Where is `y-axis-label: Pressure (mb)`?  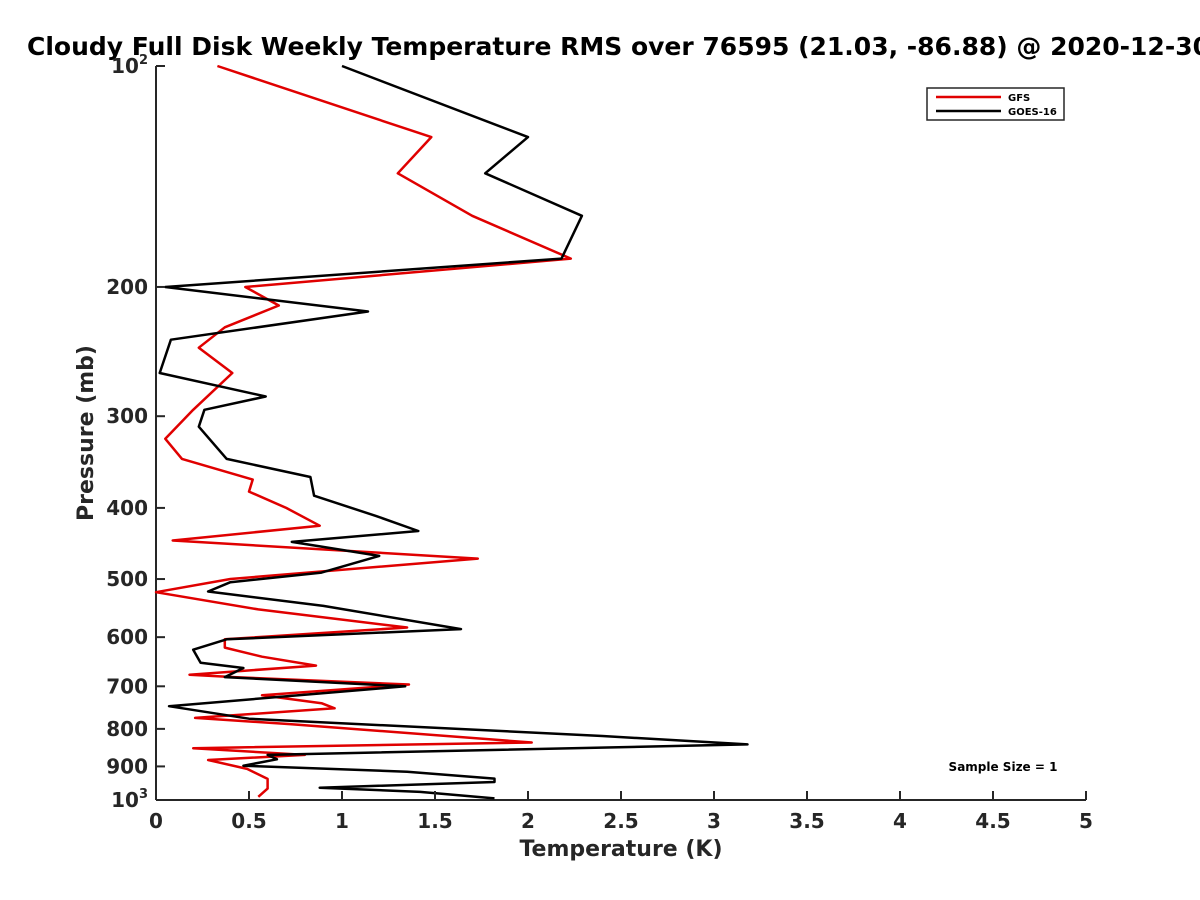 y-axis-label: Pressure (mb) is located at coordinates (86, 433).